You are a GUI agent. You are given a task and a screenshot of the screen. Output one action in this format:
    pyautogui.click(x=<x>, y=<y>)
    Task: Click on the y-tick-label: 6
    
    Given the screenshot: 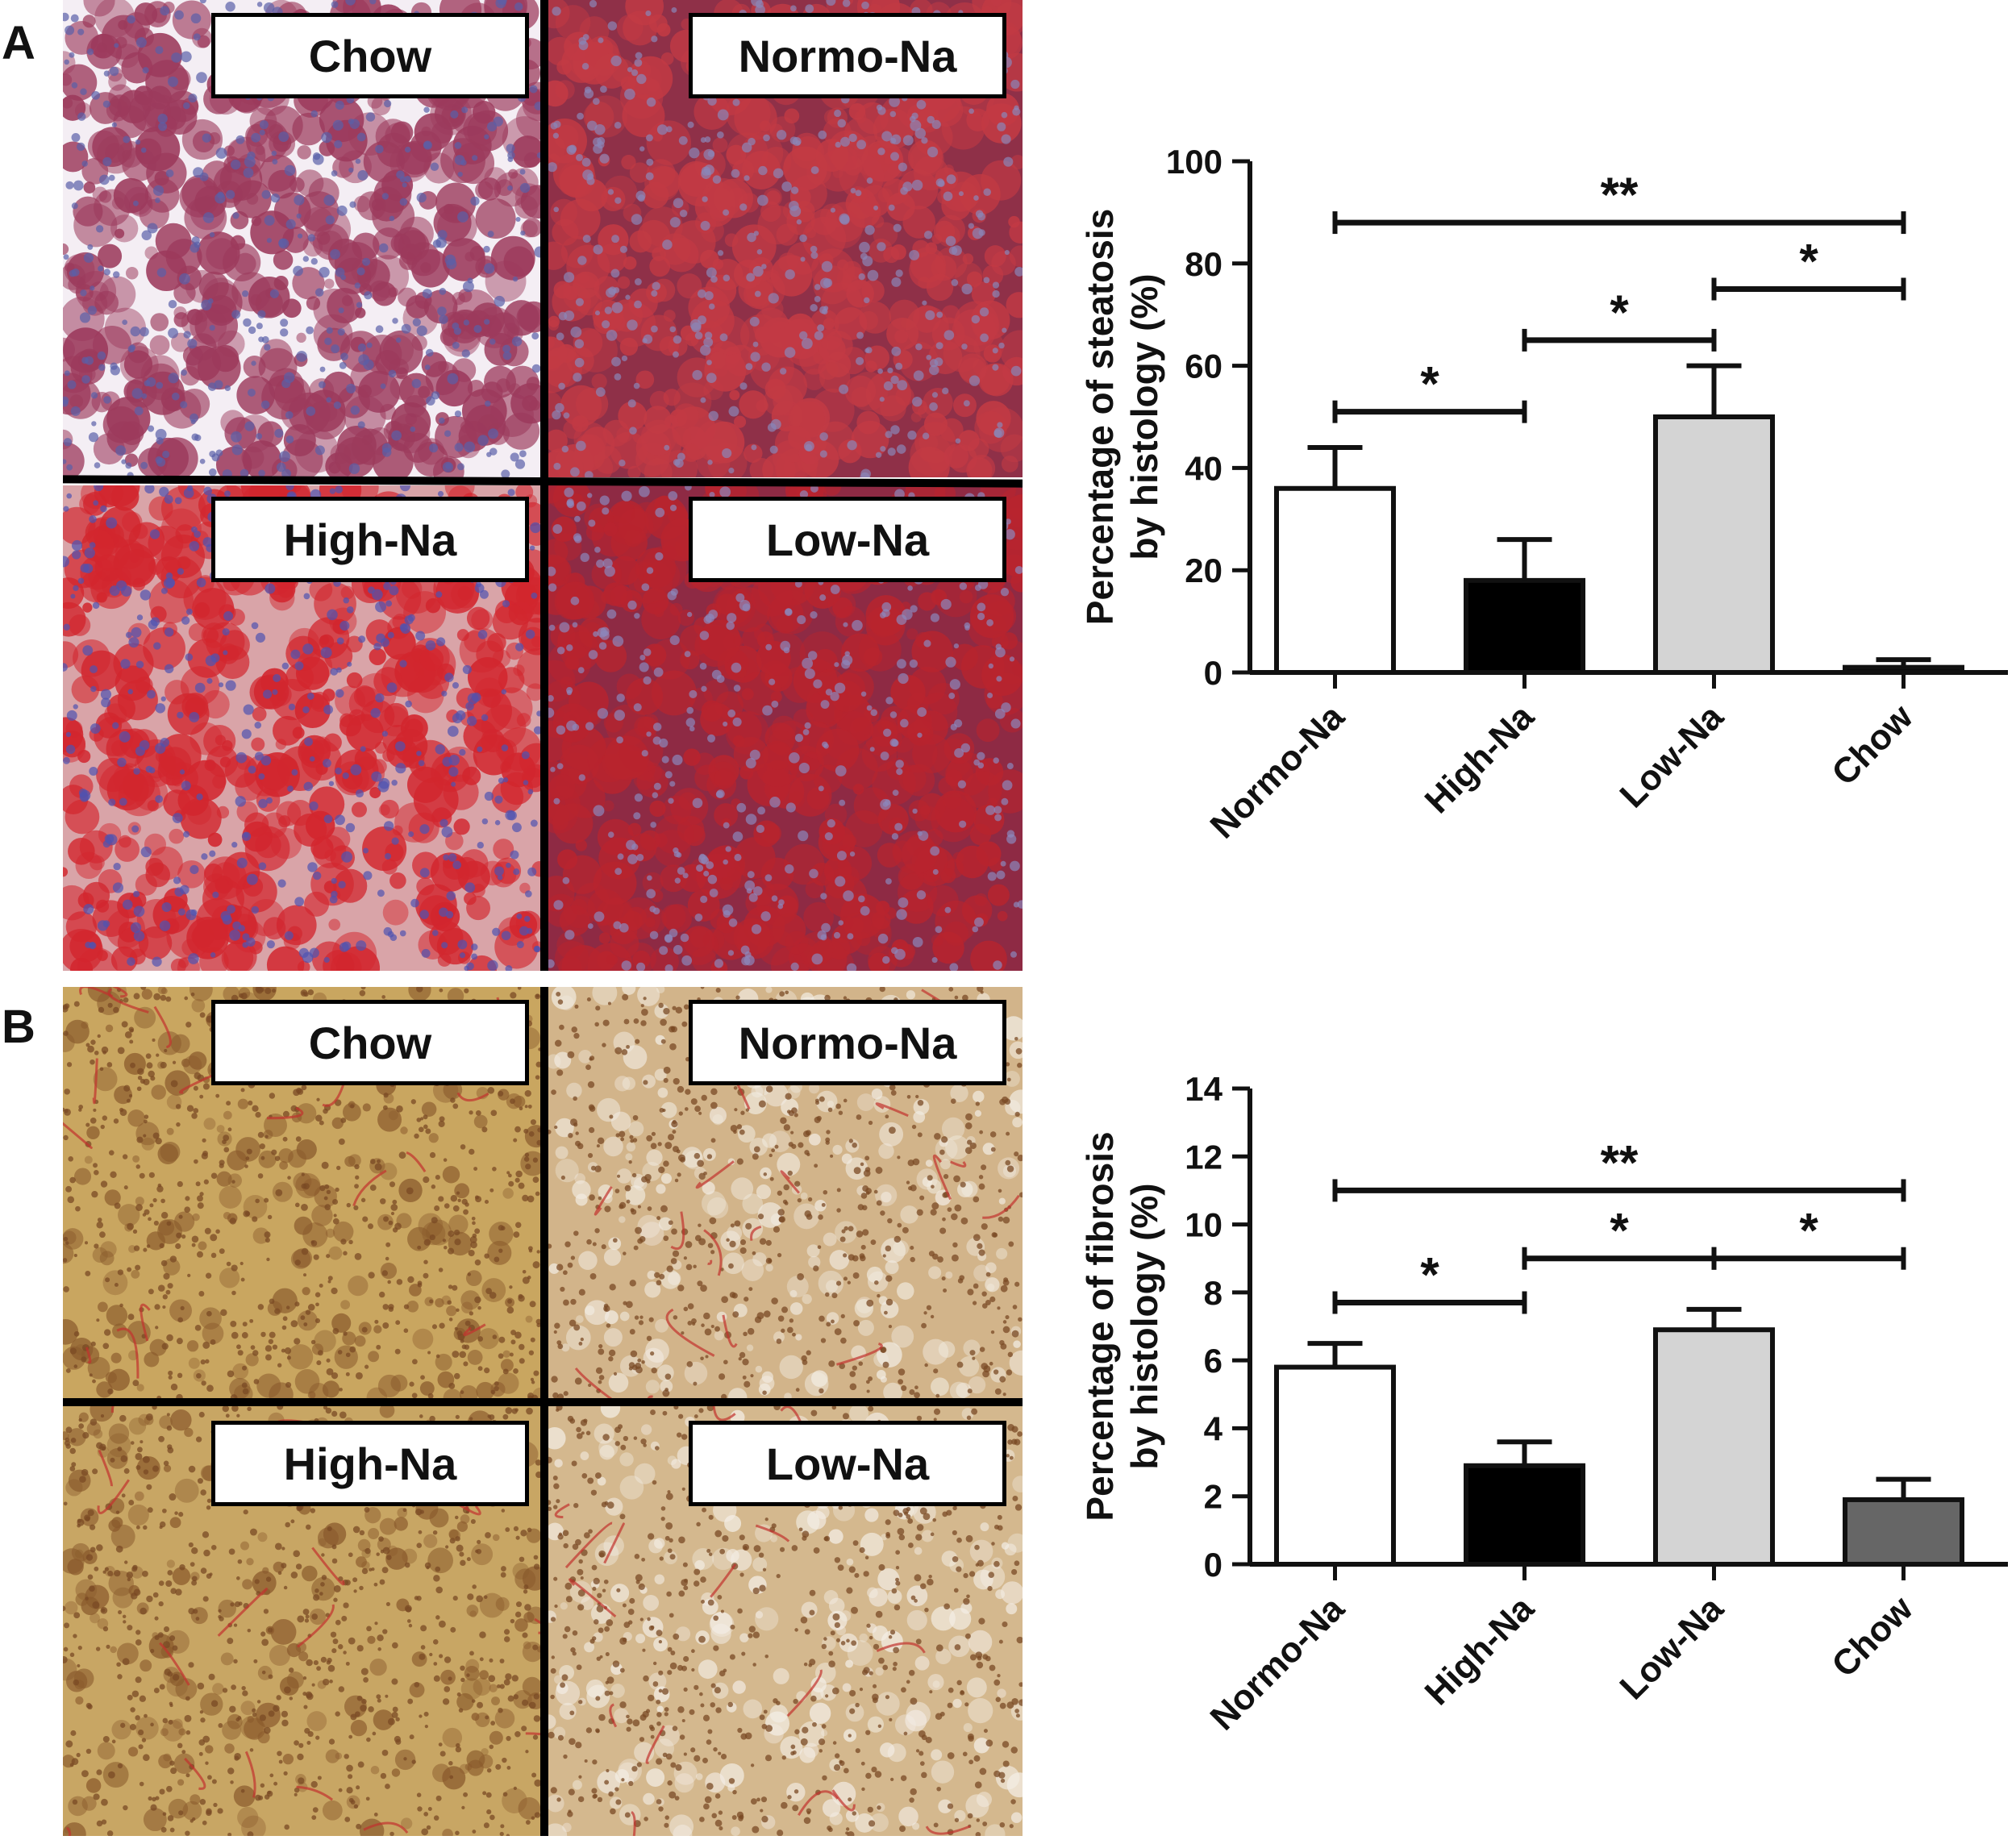 What is the action you would take?
    pyautogui.click(x=1213, y=1361)
    